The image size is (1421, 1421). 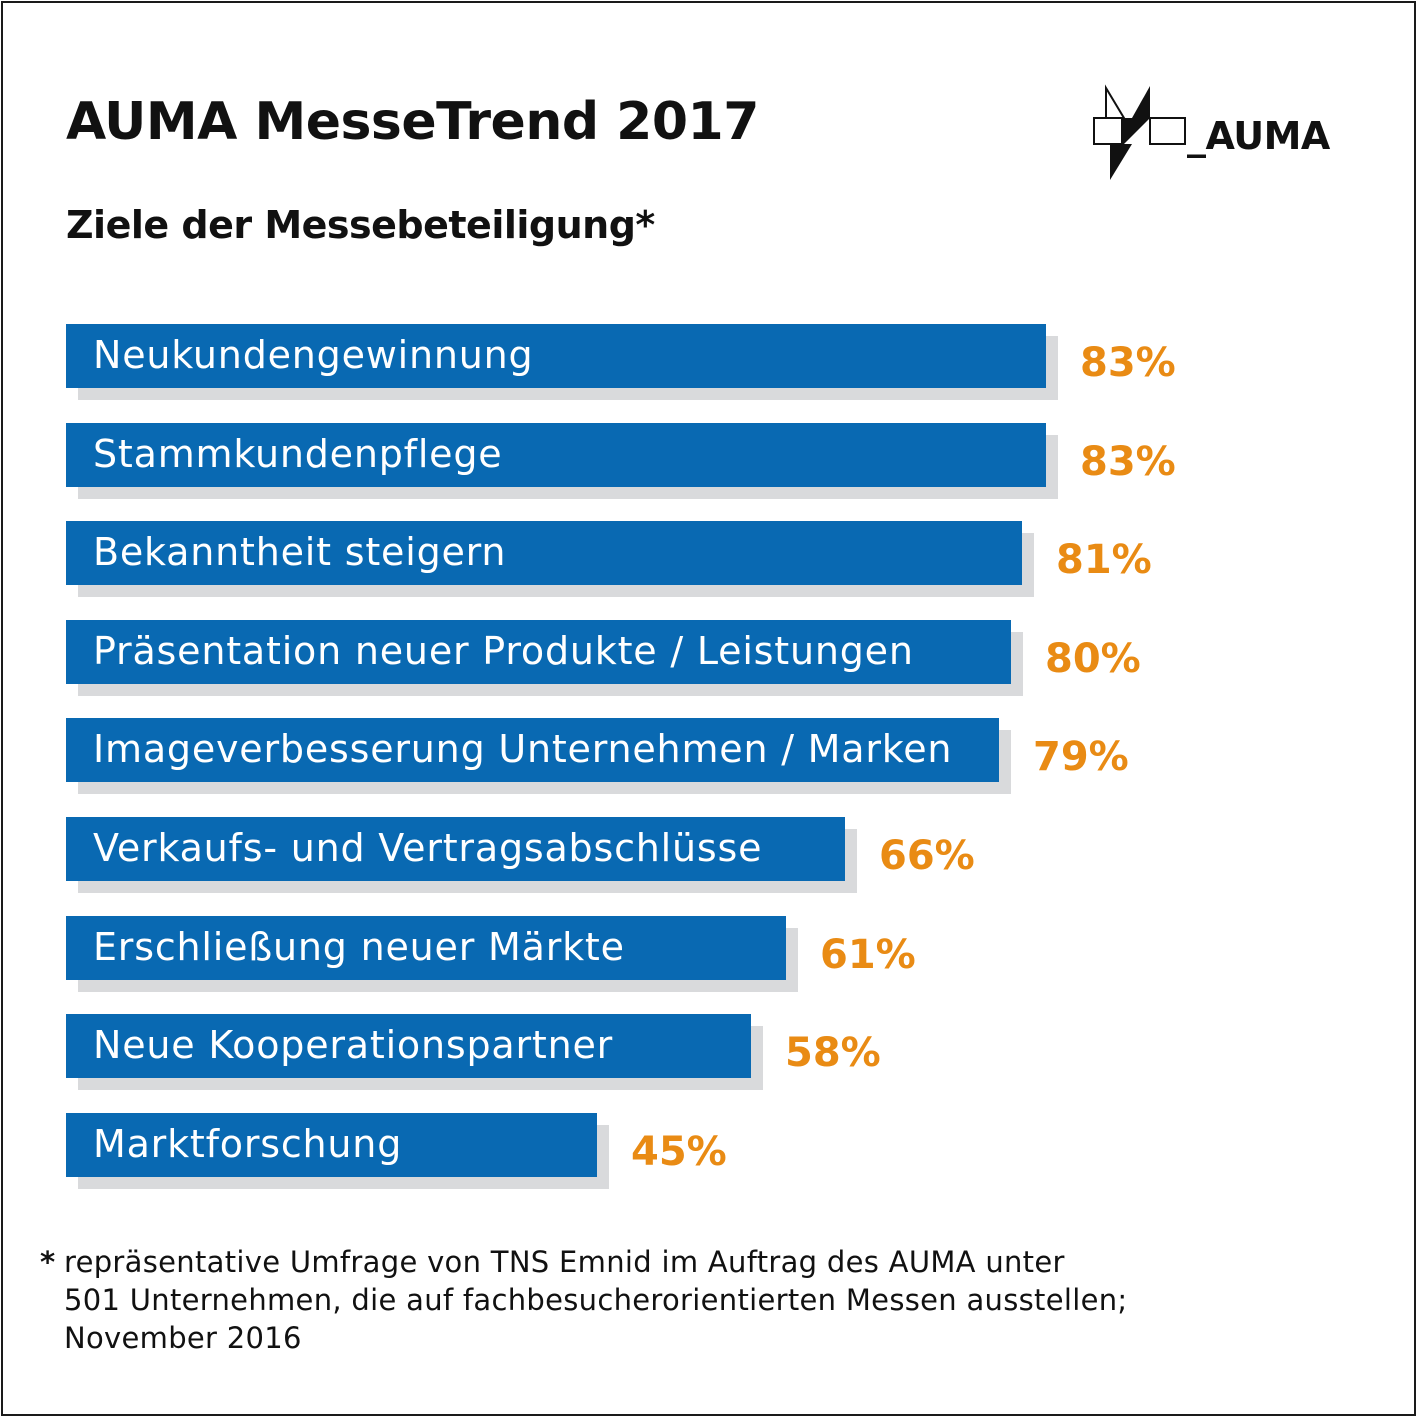 I want to click on bar-value-label: 80%, so click(x=1093, y=659).